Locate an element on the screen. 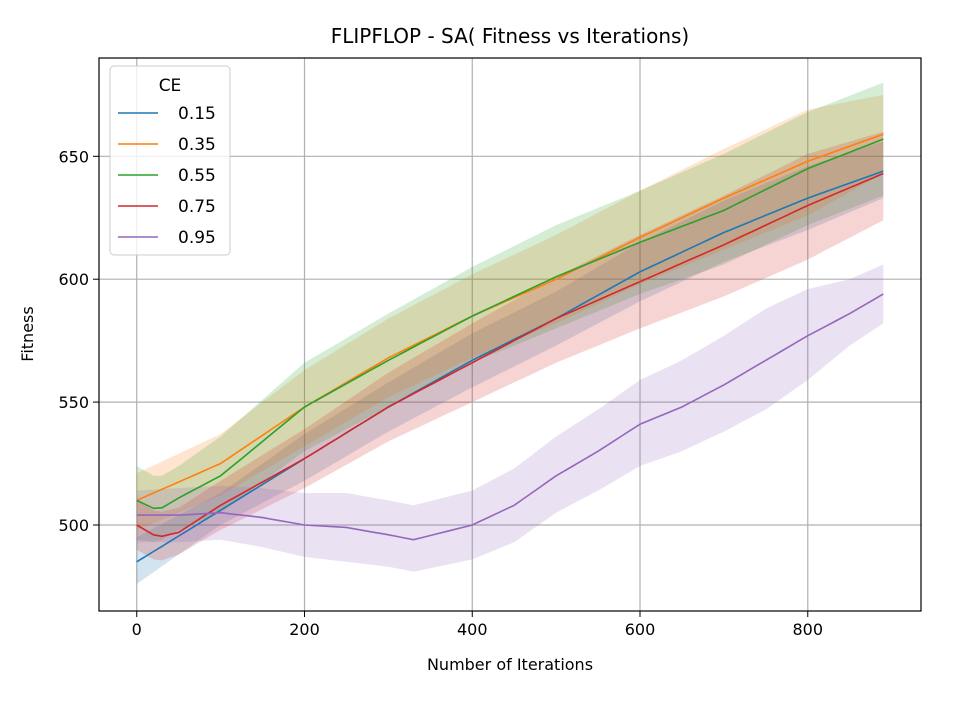 The image size is (960, 720). legend-label-0.95: 0.95 is located at coordinates (197, 238).